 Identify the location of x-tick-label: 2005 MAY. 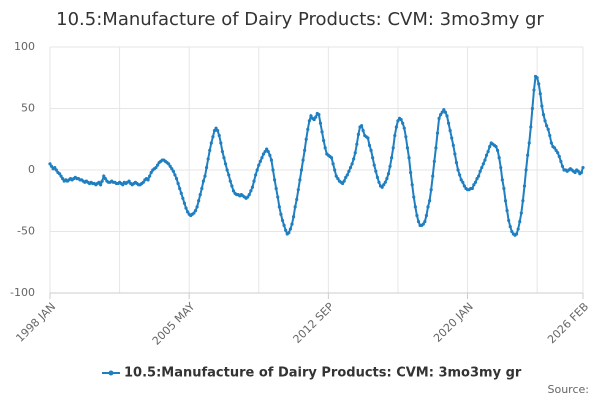
(174, 324).